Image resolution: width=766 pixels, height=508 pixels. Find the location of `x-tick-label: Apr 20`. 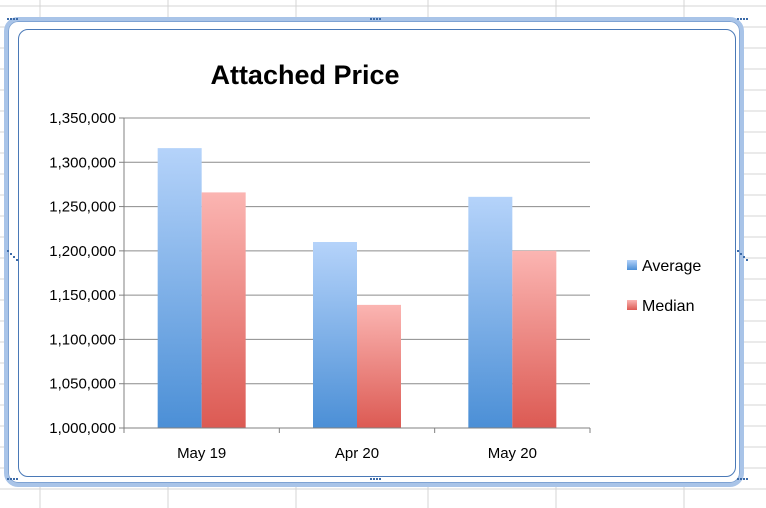

x-tick-label: Apr 20 is located at coordinates (357, 453).